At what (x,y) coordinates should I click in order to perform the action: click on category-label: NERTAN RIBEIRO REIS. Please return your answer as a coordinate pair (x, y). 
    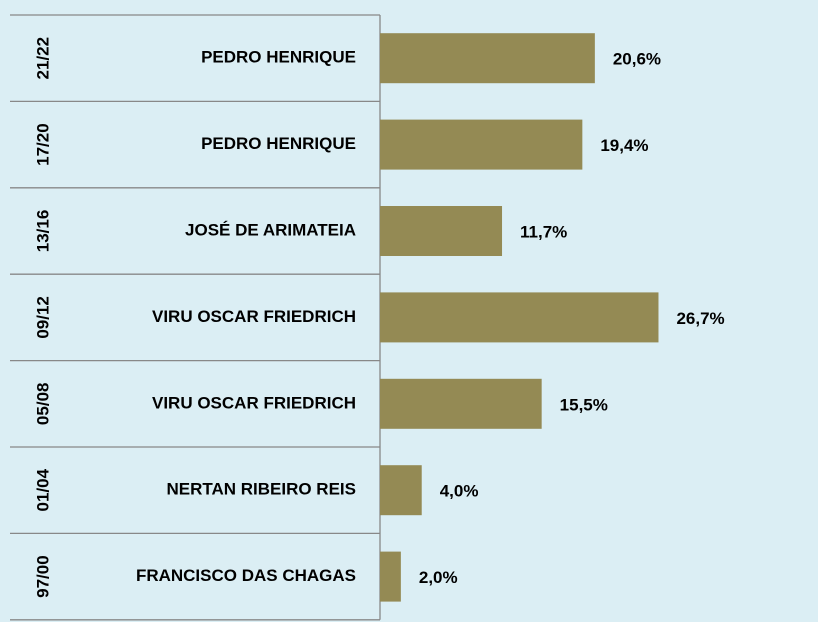
    Looking at the image, I should click on (261, 489).